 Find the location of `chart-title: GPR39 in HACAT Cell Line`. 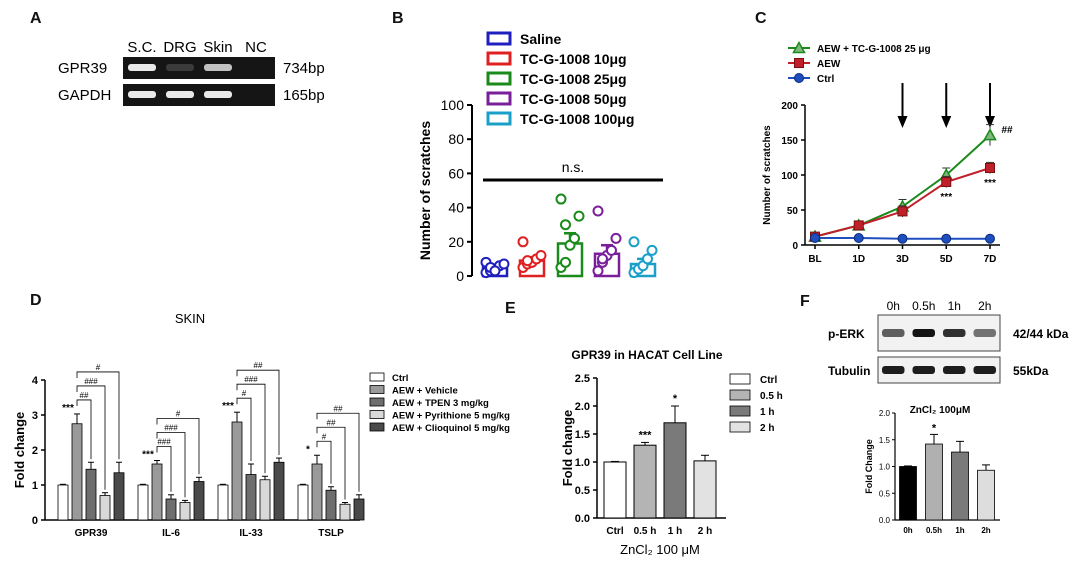

chart-title: GPR39 in HACAT Cell Line is located at coordinates (646, 355).